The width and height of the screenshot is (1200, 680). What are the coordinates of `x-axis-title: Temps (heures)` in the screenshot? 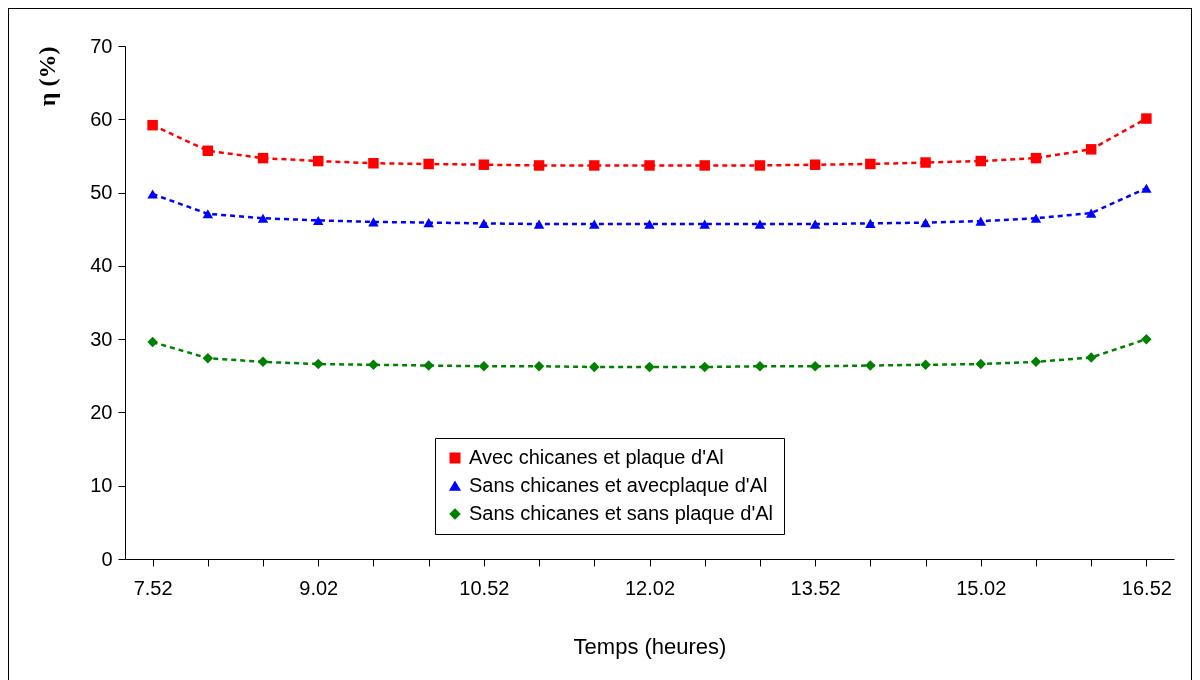 It's located at (650, 646).